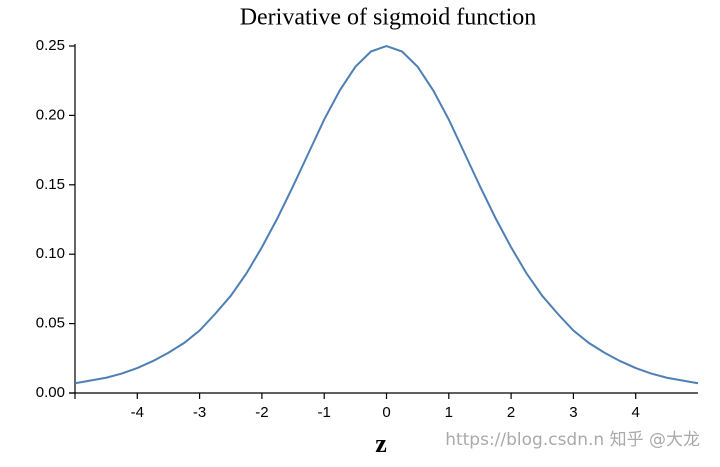 The height and width of the screenshot is (467, 720). Describe the element at coordinates (261, 412) in the screenshot. I see `x-tick-label: -2` at that location.